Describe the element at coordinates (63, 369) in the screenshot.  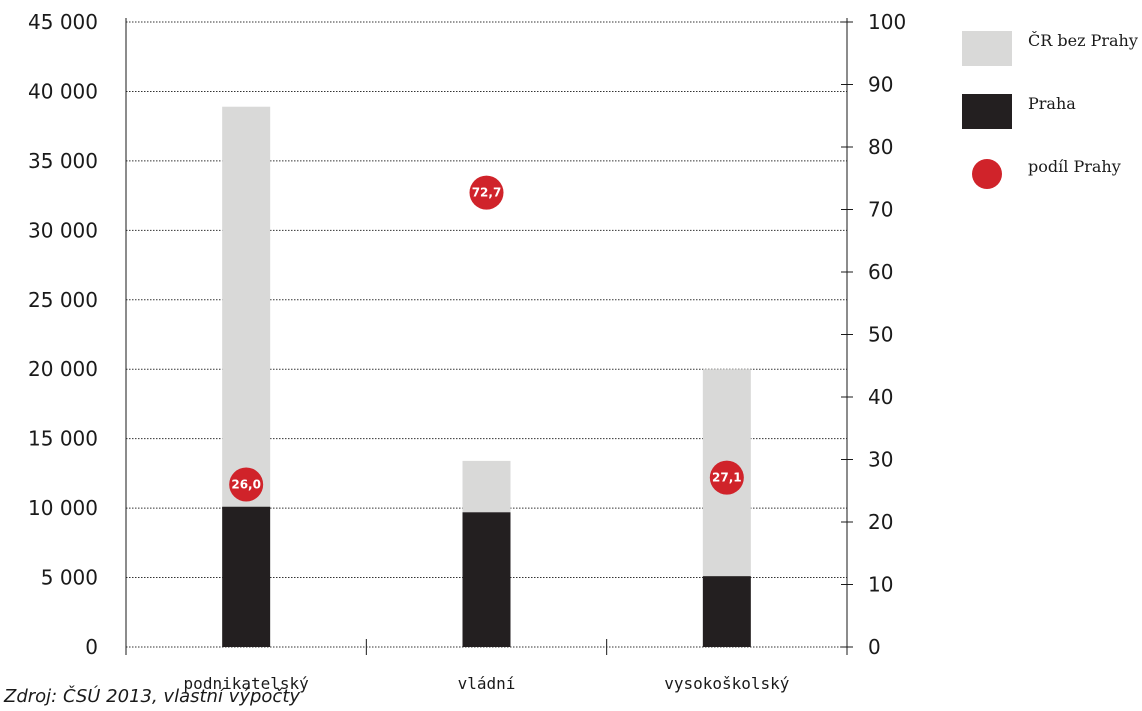
I see `y-left-tick-label: 20 000` at that location.